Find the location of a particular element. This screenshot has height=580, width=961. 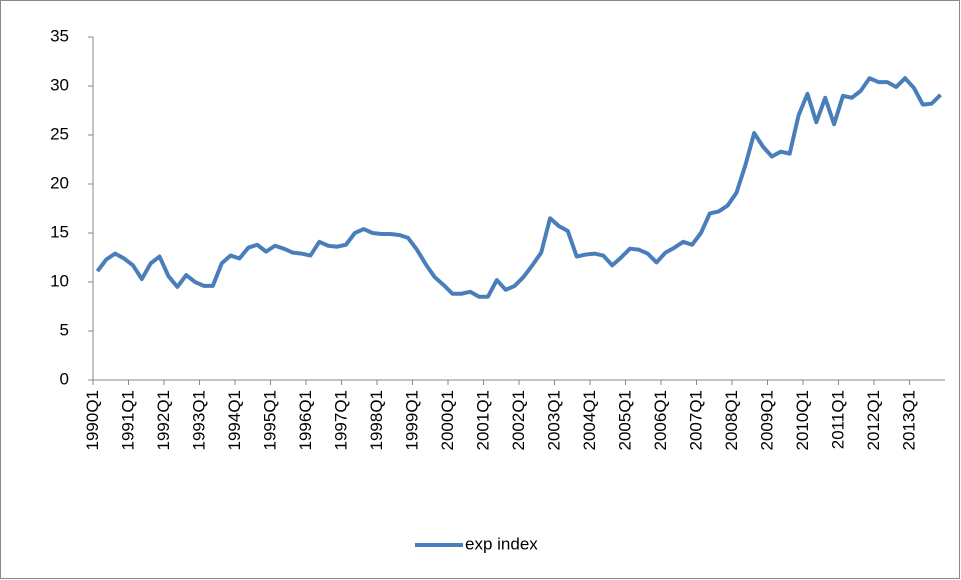

x-tick-label: 2009Q1 is located at coordinates (766, 420).